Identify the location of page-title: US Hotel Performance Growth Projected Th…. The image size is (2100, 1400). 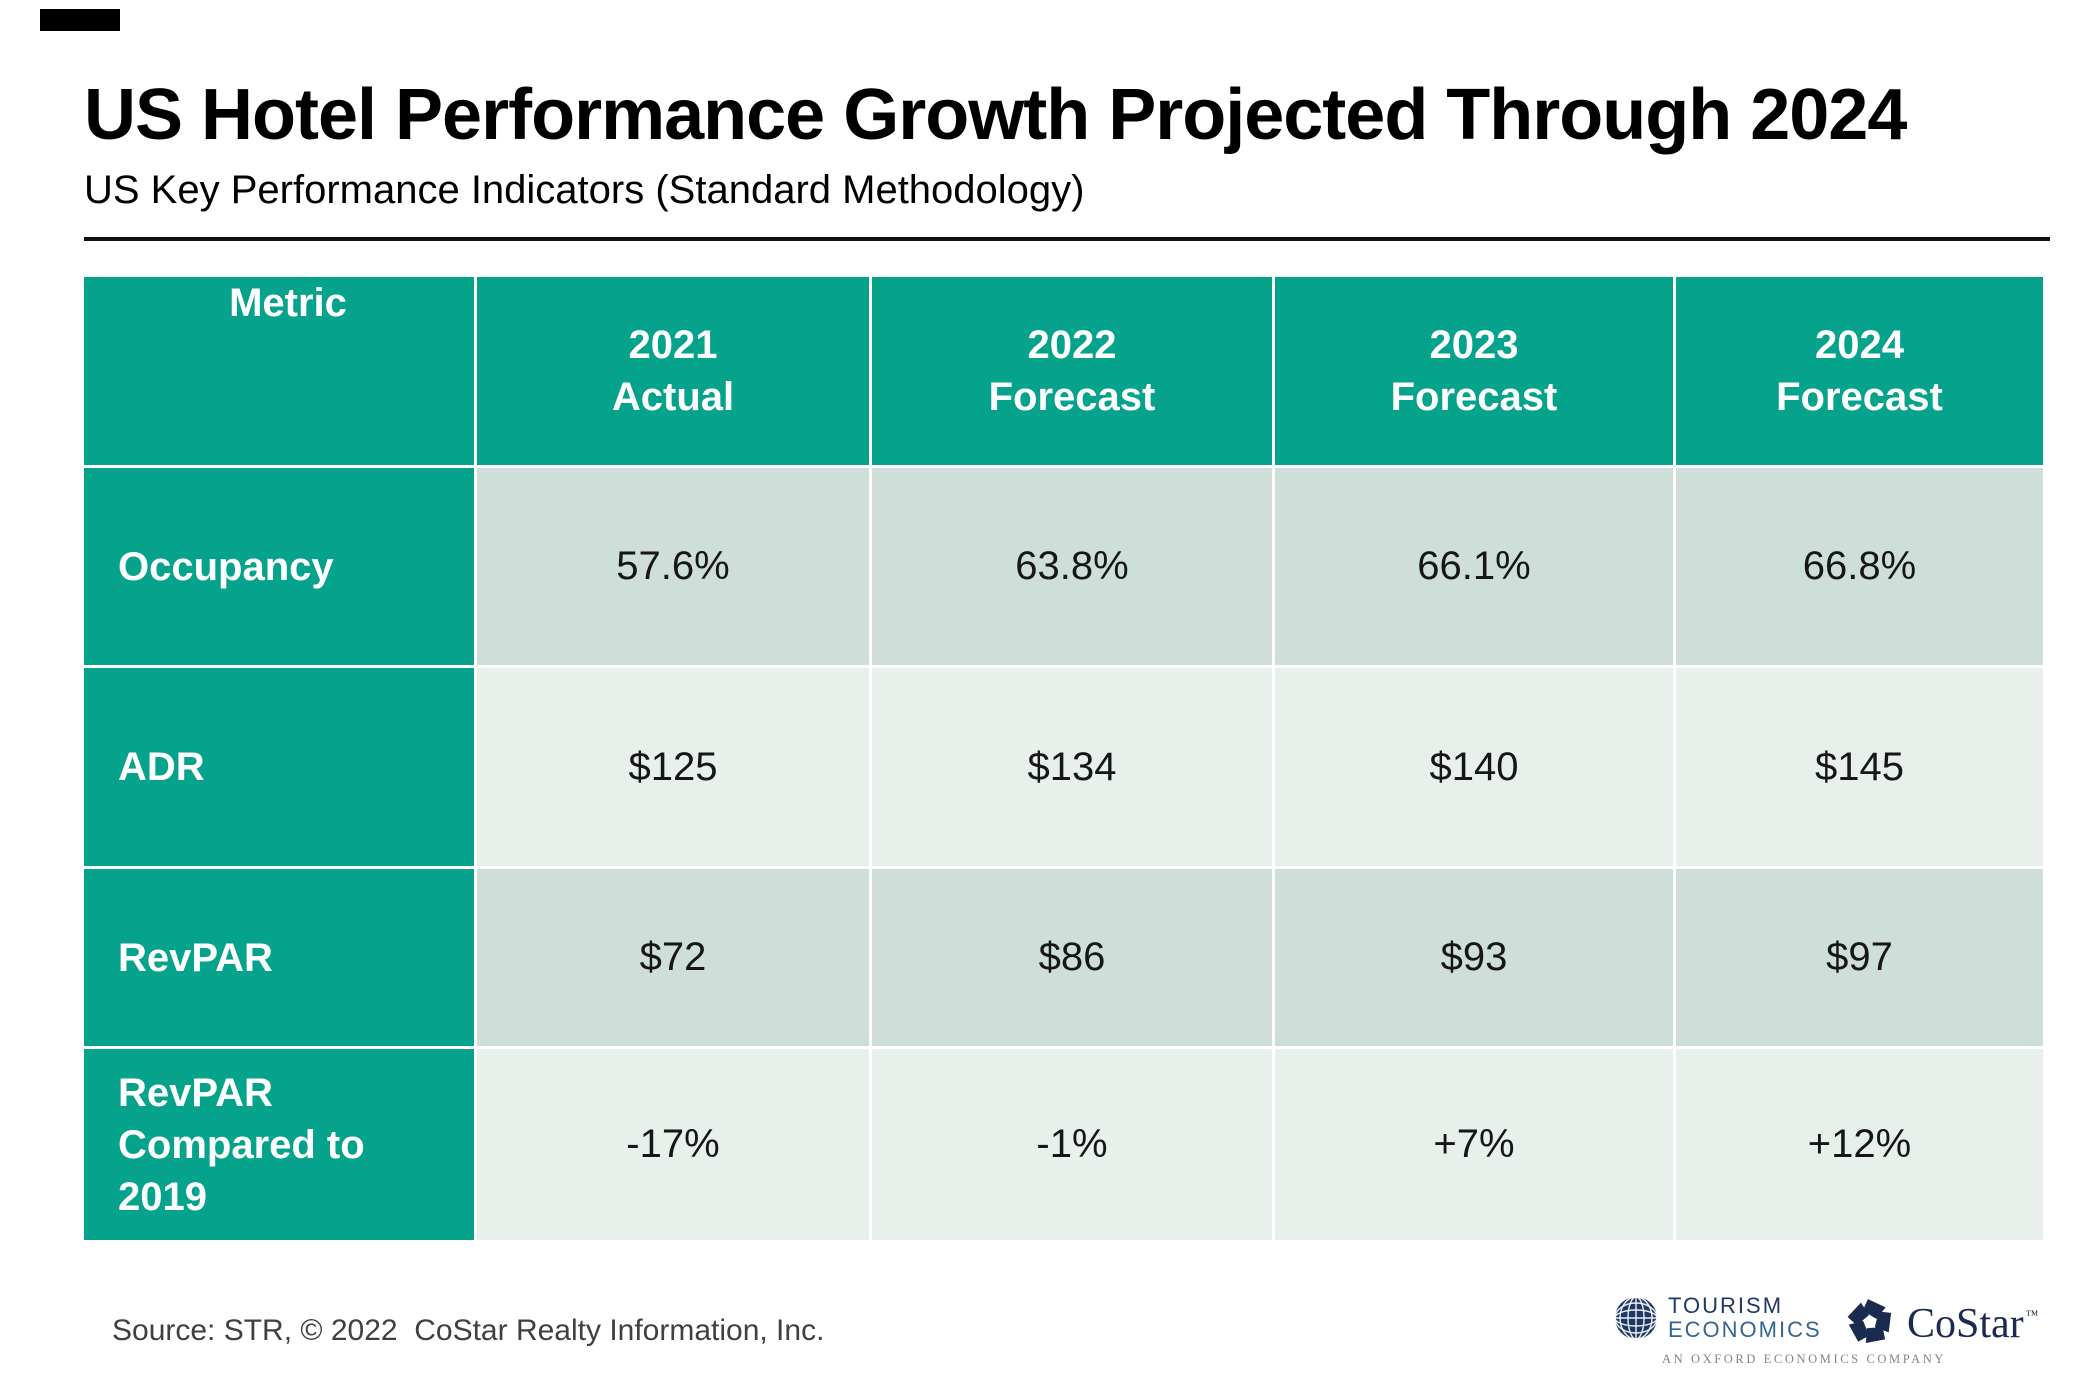
(995, 115).